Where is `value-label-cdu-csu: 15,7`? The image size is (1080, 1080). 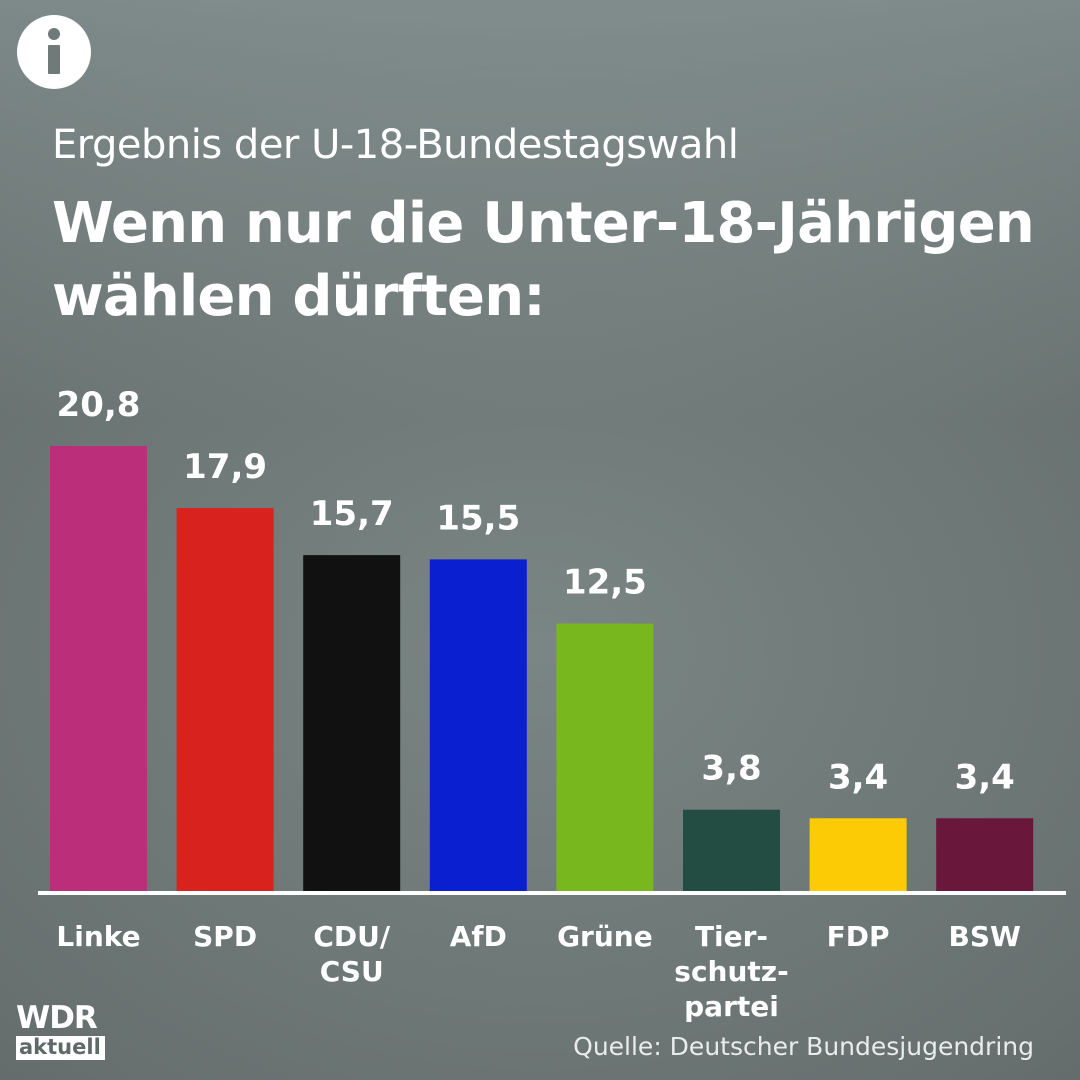
value-label-cdu-csu: 15,7 is located at coordinates (352, 514).